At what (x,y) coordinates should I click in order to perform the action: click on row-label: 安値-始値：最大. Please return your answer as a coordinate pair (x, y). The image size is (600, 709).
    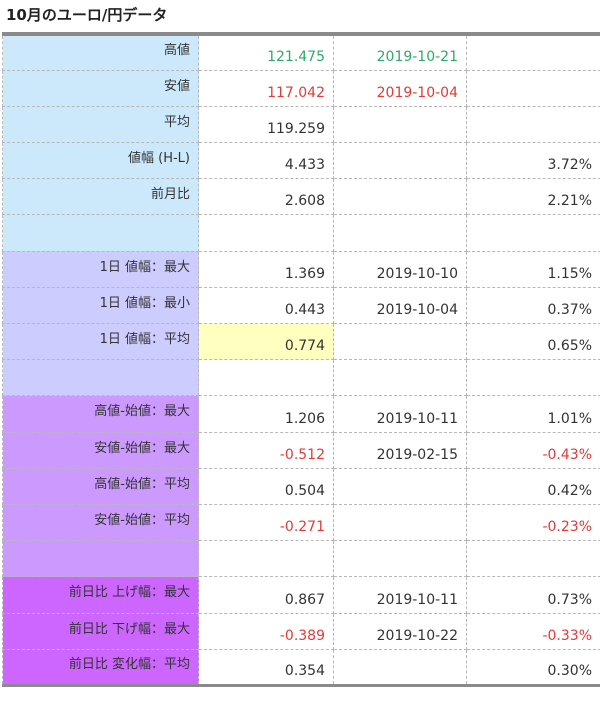
    Looking at the image, I should click on (100, 450).